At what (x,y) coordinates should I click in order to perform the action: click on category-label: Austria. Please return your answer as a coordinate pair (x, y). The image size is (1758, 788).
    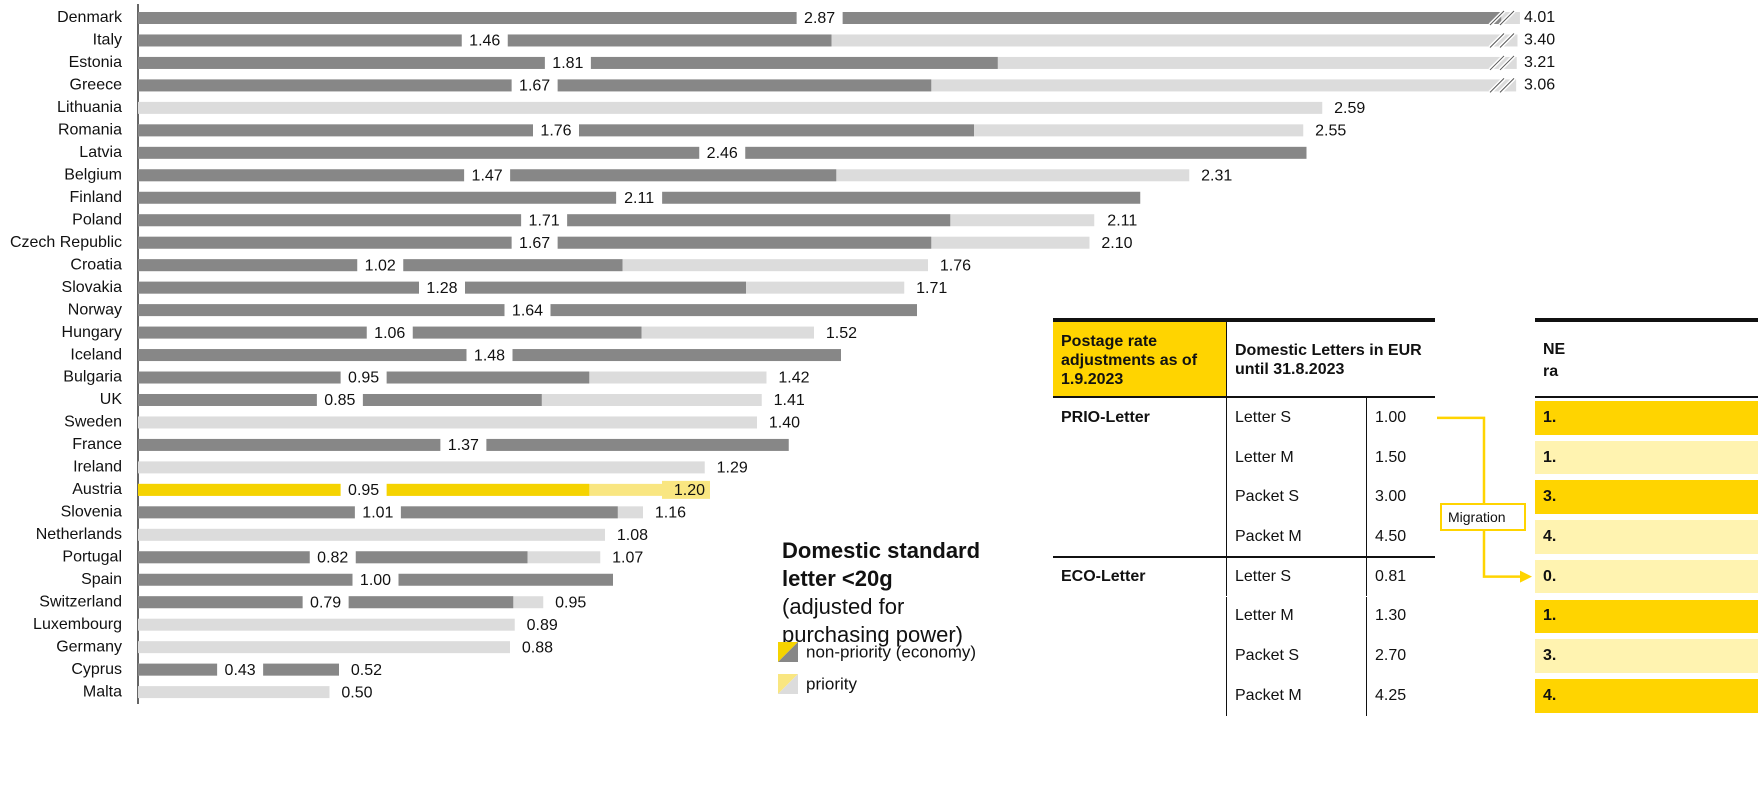
    Looking at the image, I should click on (97, 489).